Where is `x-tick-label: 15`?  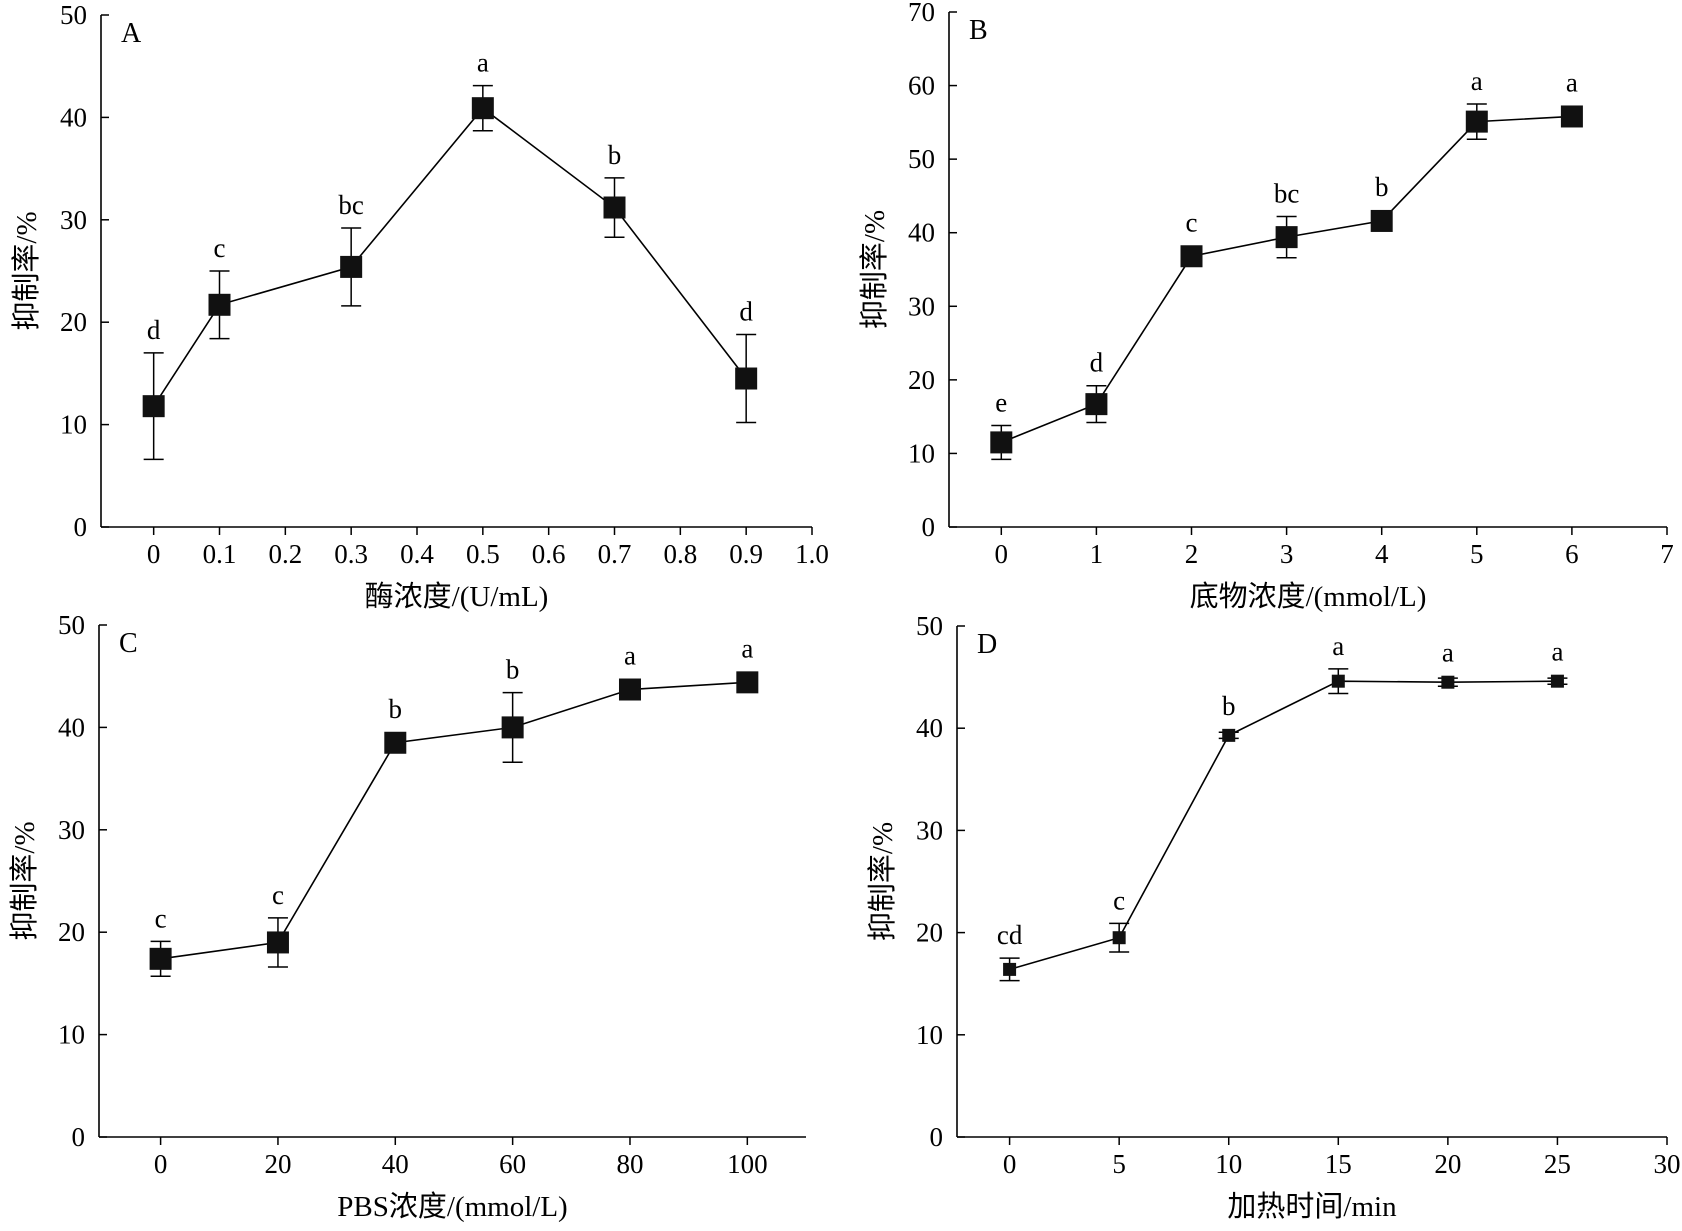
x-tick-label: 15 is located at coordinates (1338, 1164).